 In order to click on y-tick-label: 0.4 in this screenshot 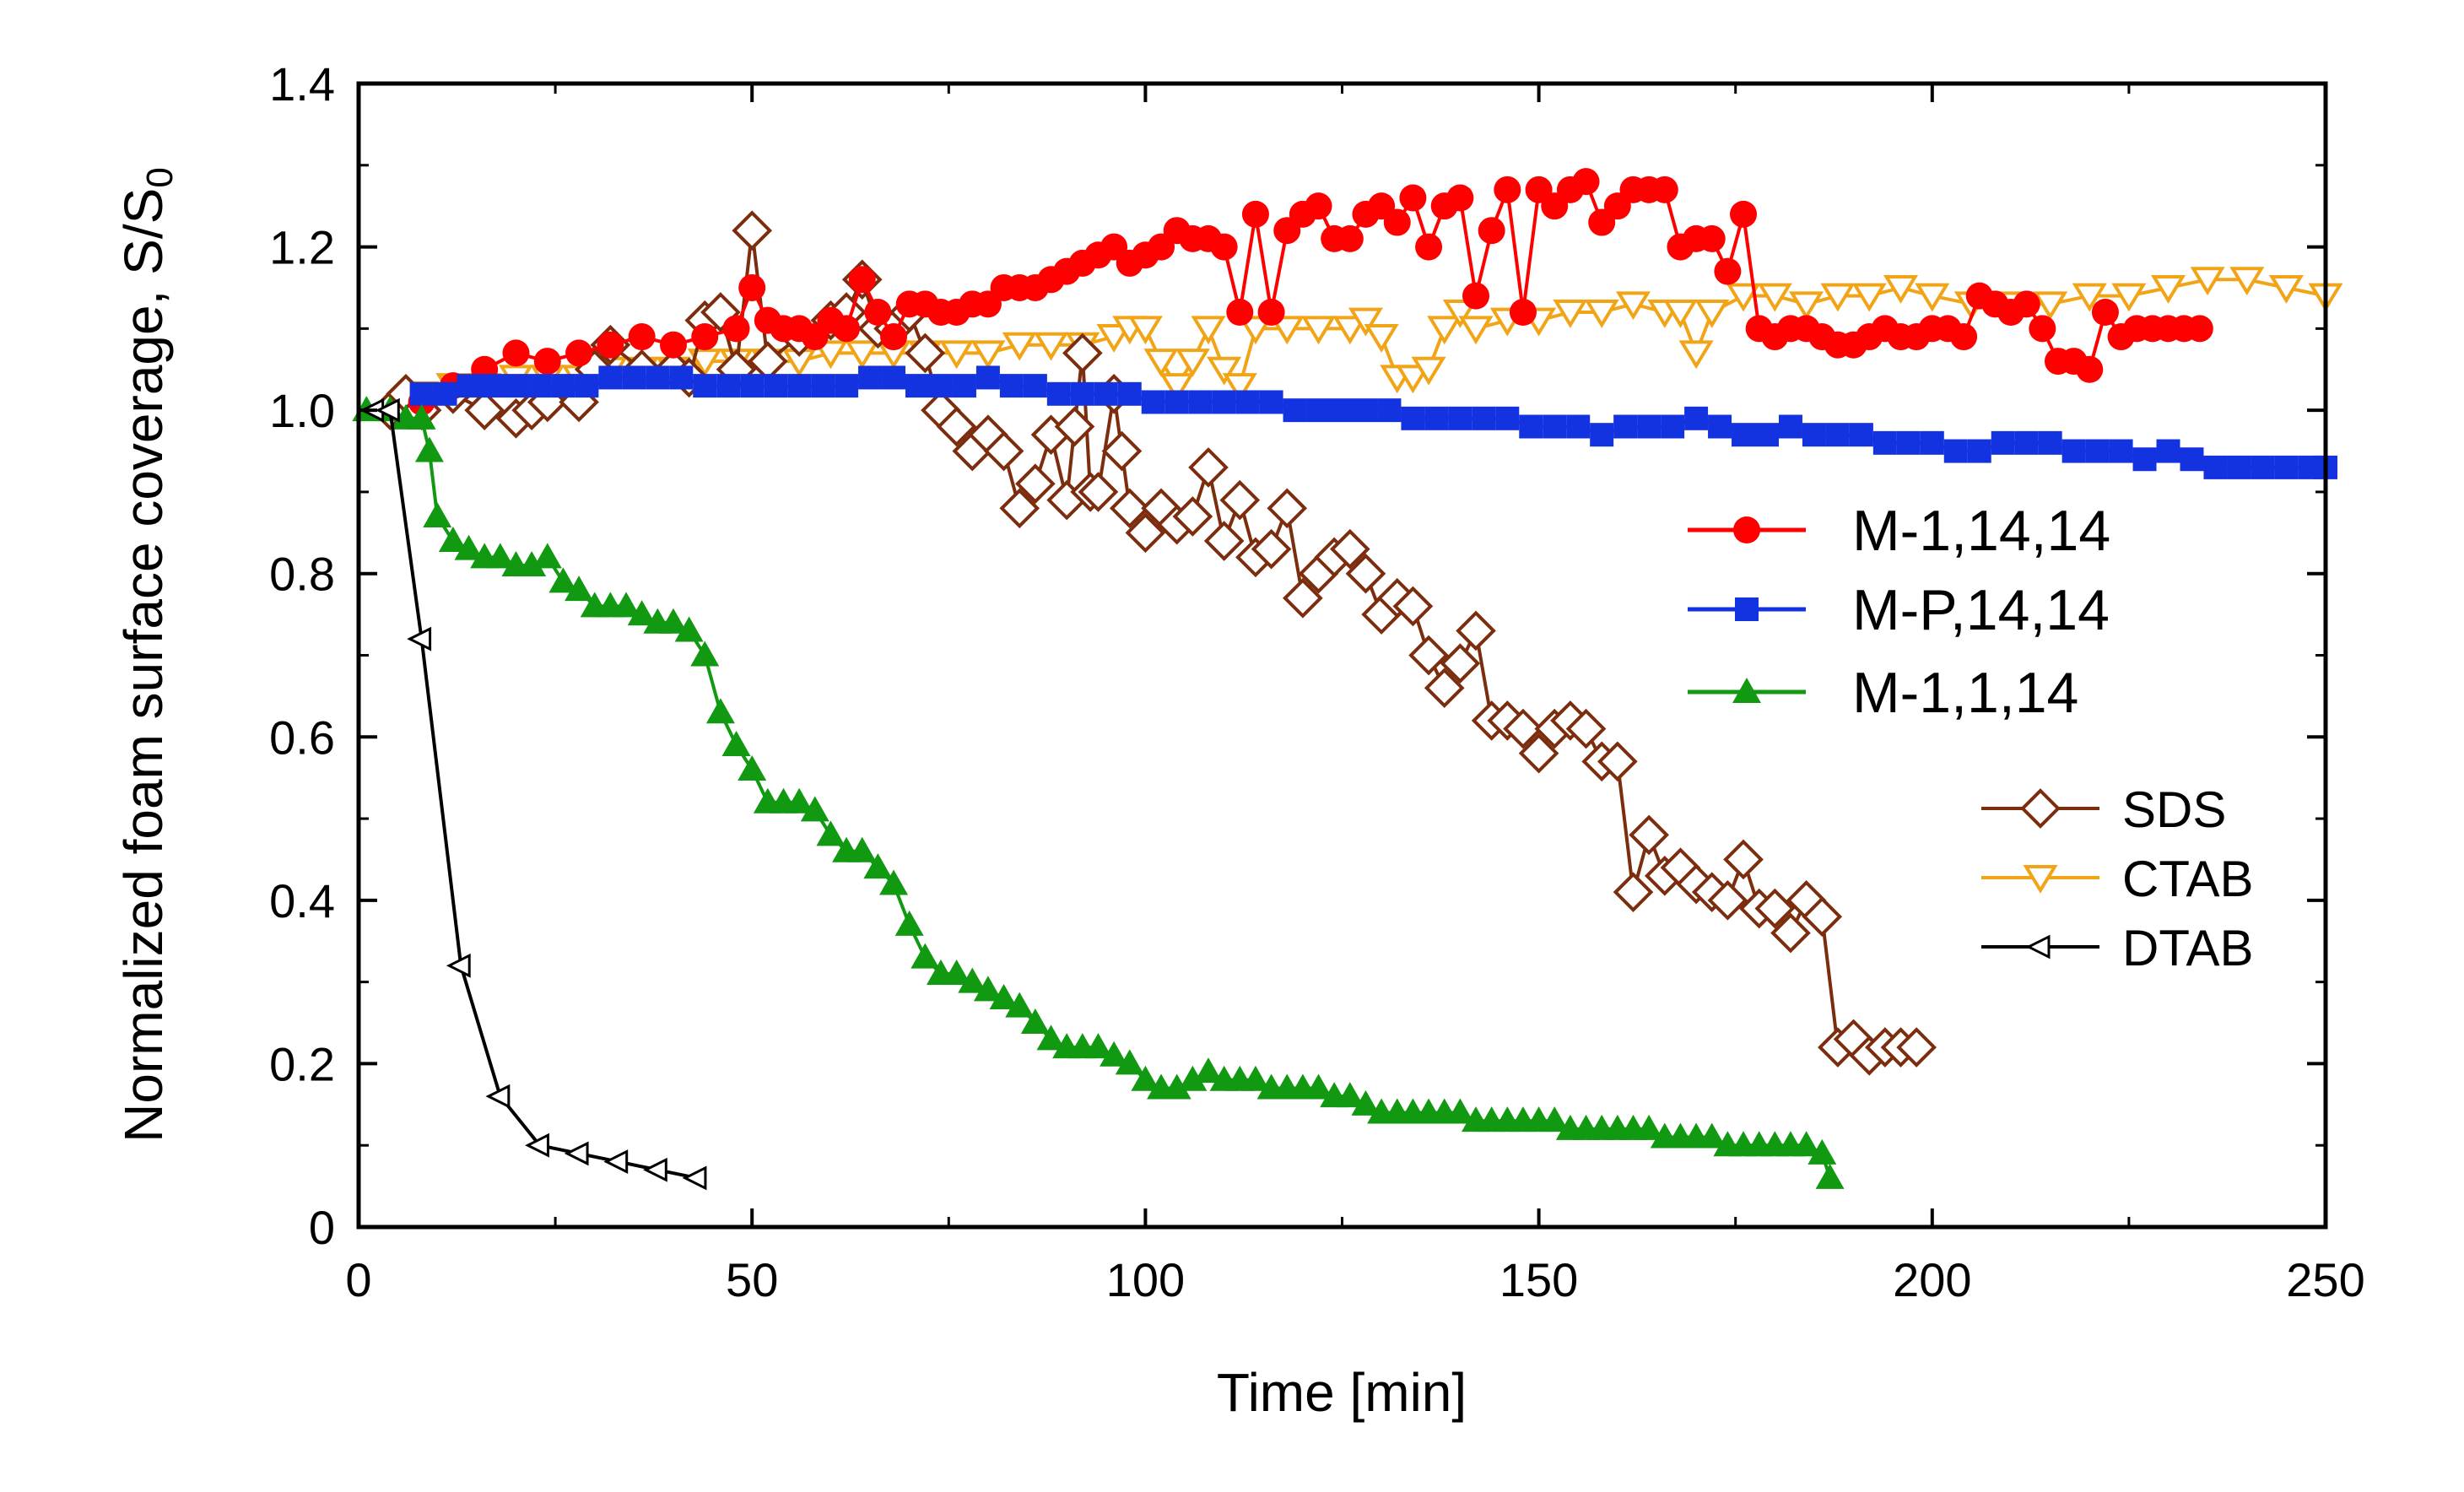, I will do `click(302, 900)`.